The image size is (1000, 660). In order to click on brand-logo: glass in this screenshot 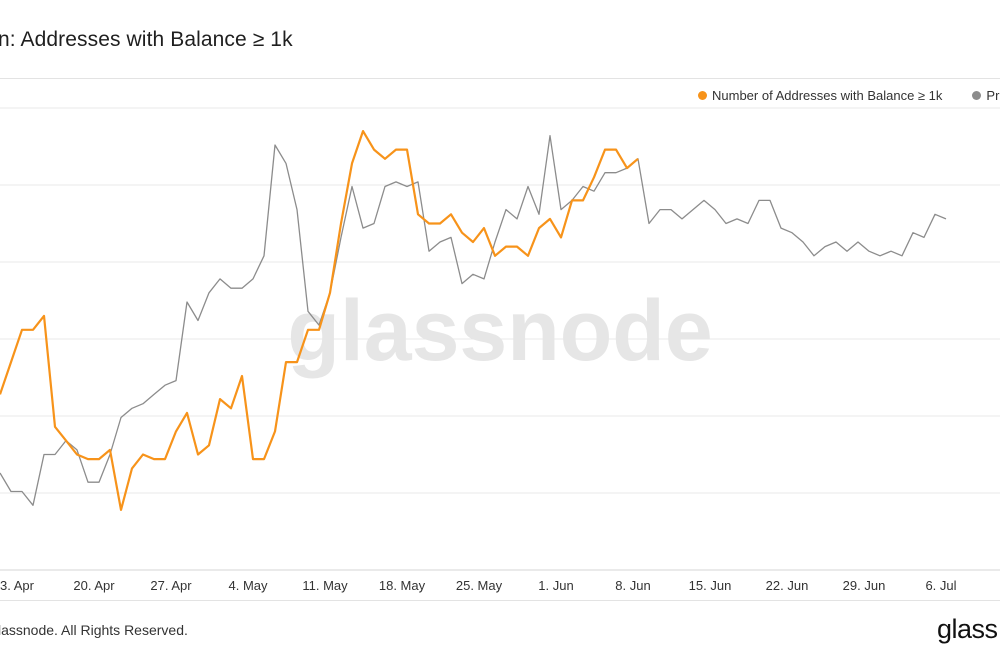, I will do `click(967, 629)`.